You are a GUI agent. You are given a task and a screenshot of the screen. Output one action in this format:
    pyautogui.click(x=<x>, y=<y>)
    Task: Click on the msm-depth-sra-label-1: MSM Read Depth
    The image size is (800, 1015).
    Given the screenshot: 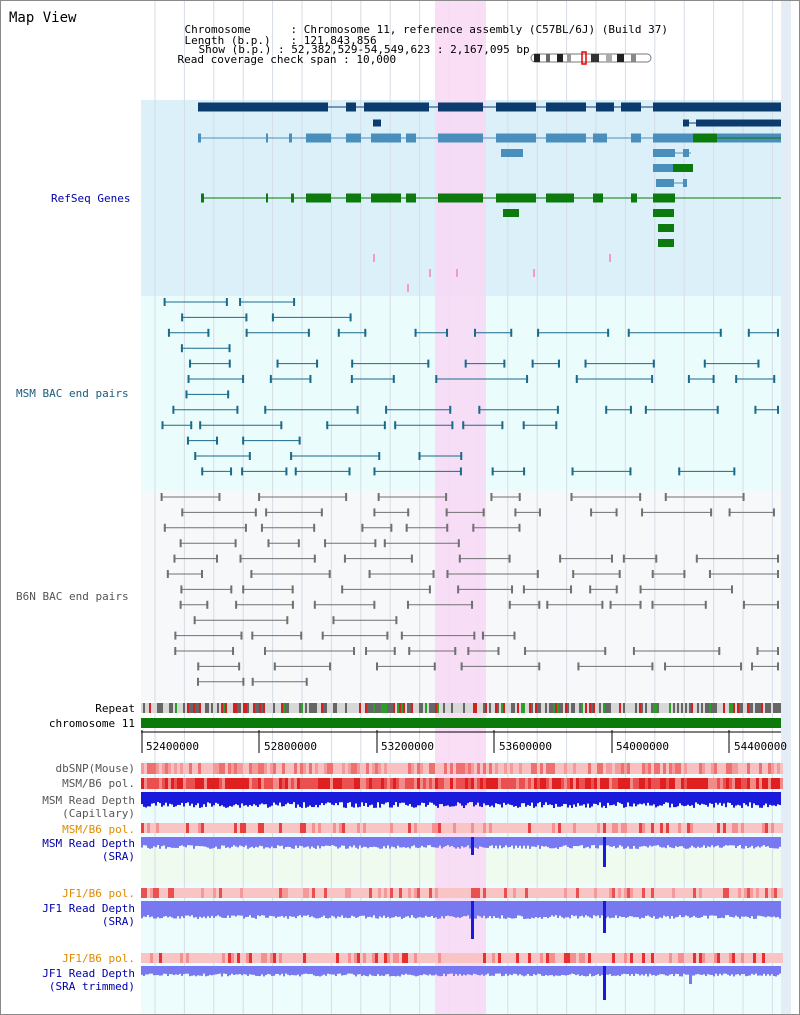 What is the action you would take?
    pyautogui.click(x=88, y=843)
    